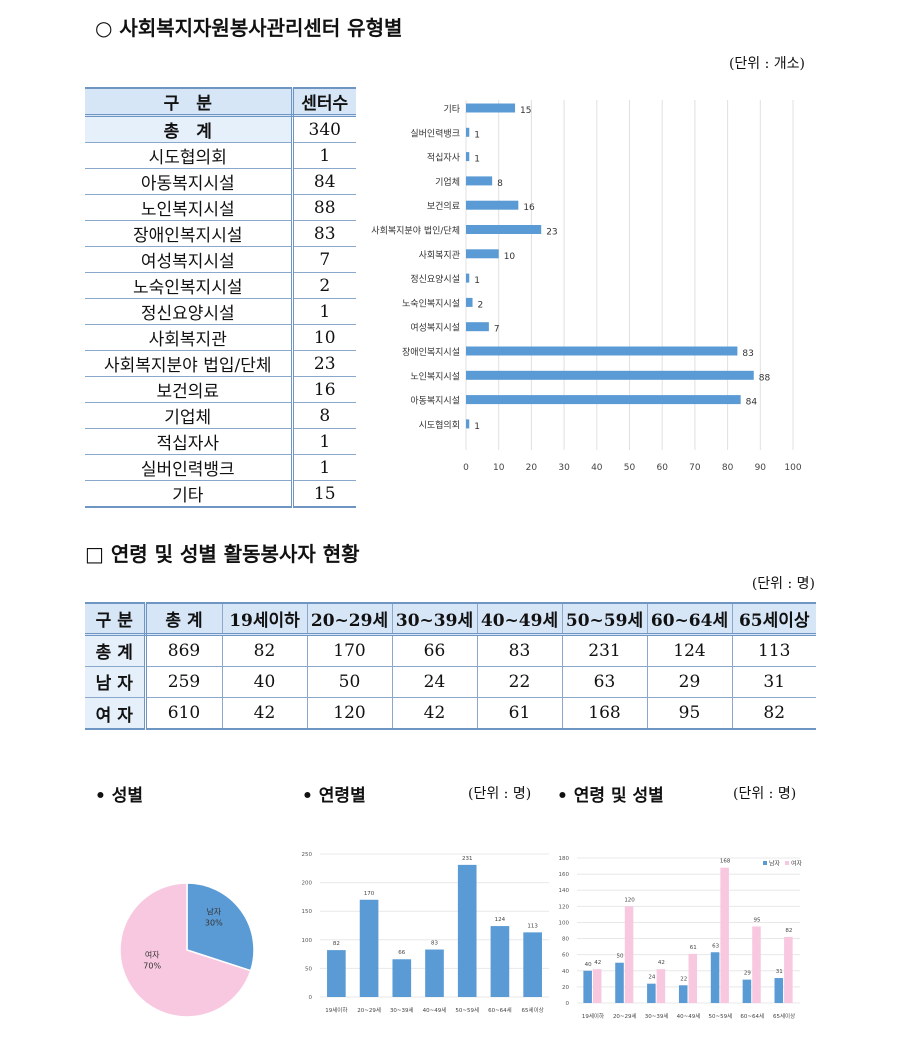 The width and height of the screenshot is (900, 1047). What do you see at coordinates (324, 337) in the screenshot?
I see `table-cell: 10` at bounding box center [324, 337].